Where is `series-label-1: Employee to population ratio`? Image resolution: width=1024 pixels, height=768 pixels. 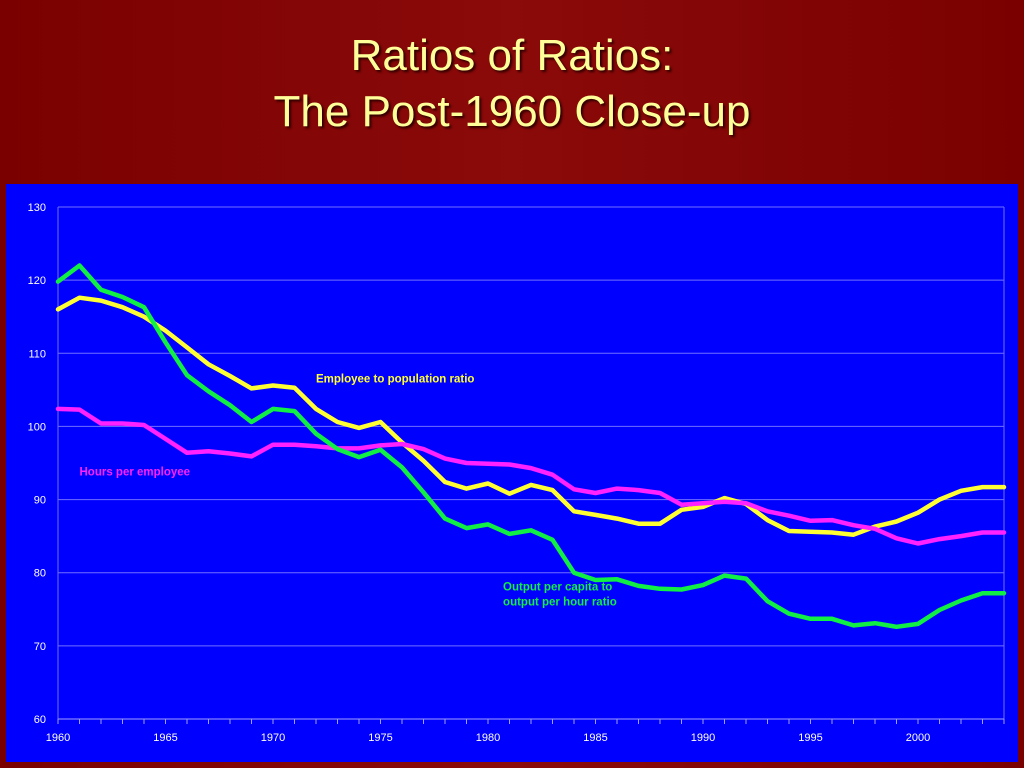
series-label-1: Employee to population ratio is located at coordinates (395, 380).